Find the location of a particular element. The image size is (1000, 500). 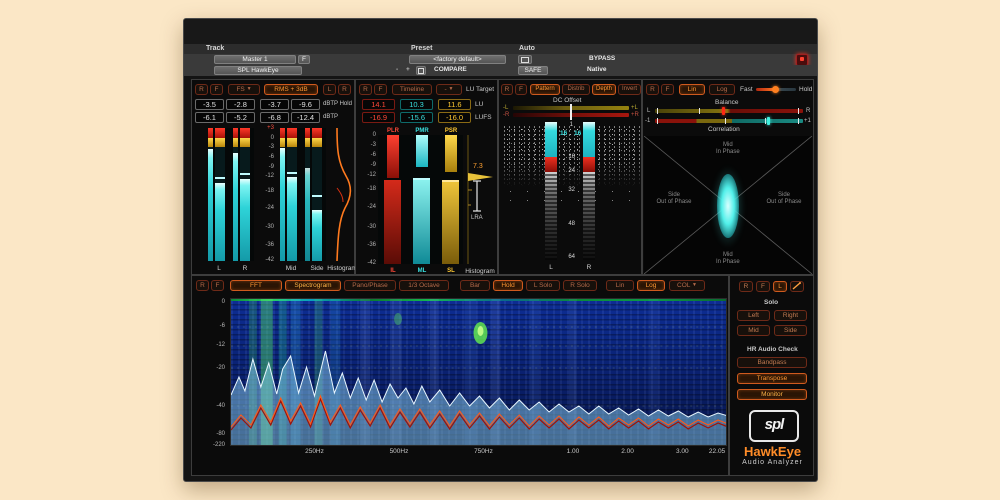

meter-midside-display is located at coordinates (303, 194).